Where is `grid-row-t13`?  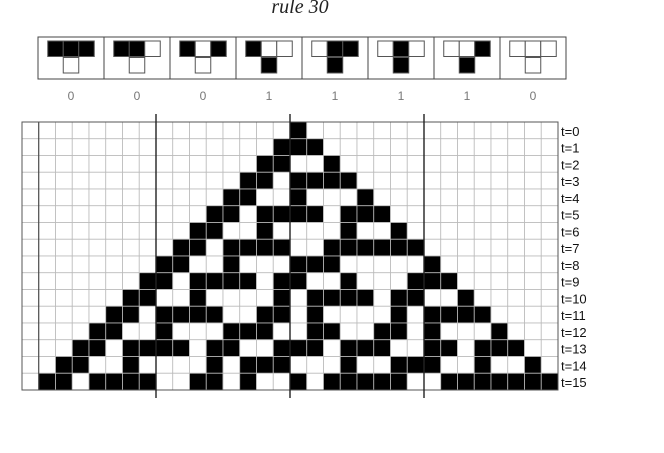 grid-row-t13 is located at coordinates (290, 348).